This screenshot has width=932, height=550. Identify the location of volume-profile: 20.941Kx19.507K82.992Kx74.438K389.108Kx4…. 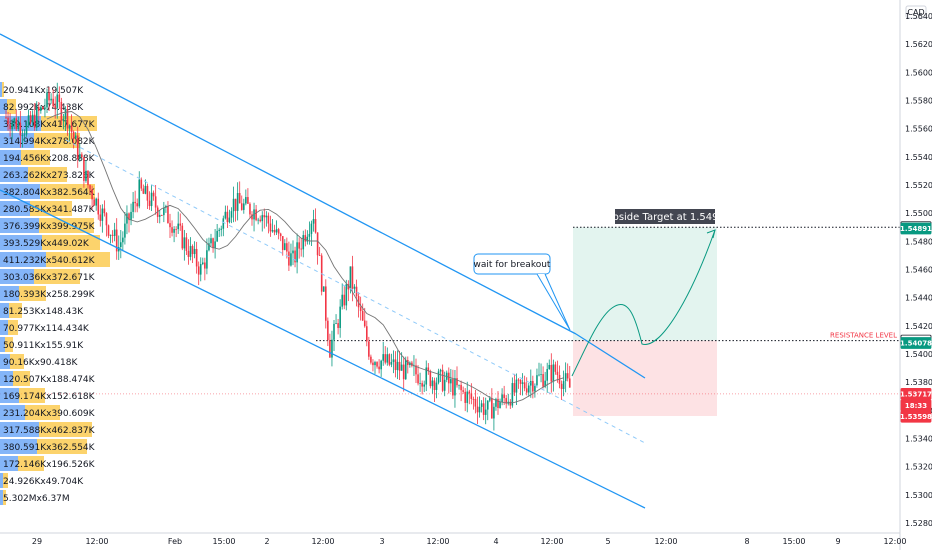
(55, 293).